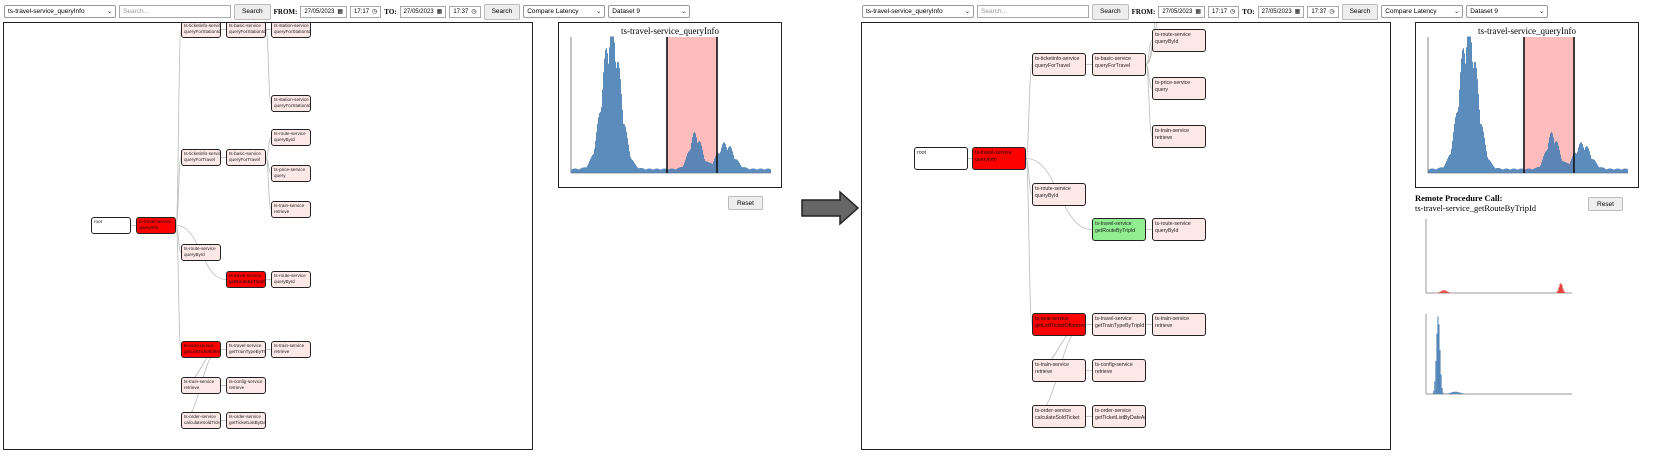 Image resolution: width=1661 pixels, height=458 pixels. I want to click on left-tree-node-n20: ts-station-service queryForStationId, so click(291, 103).